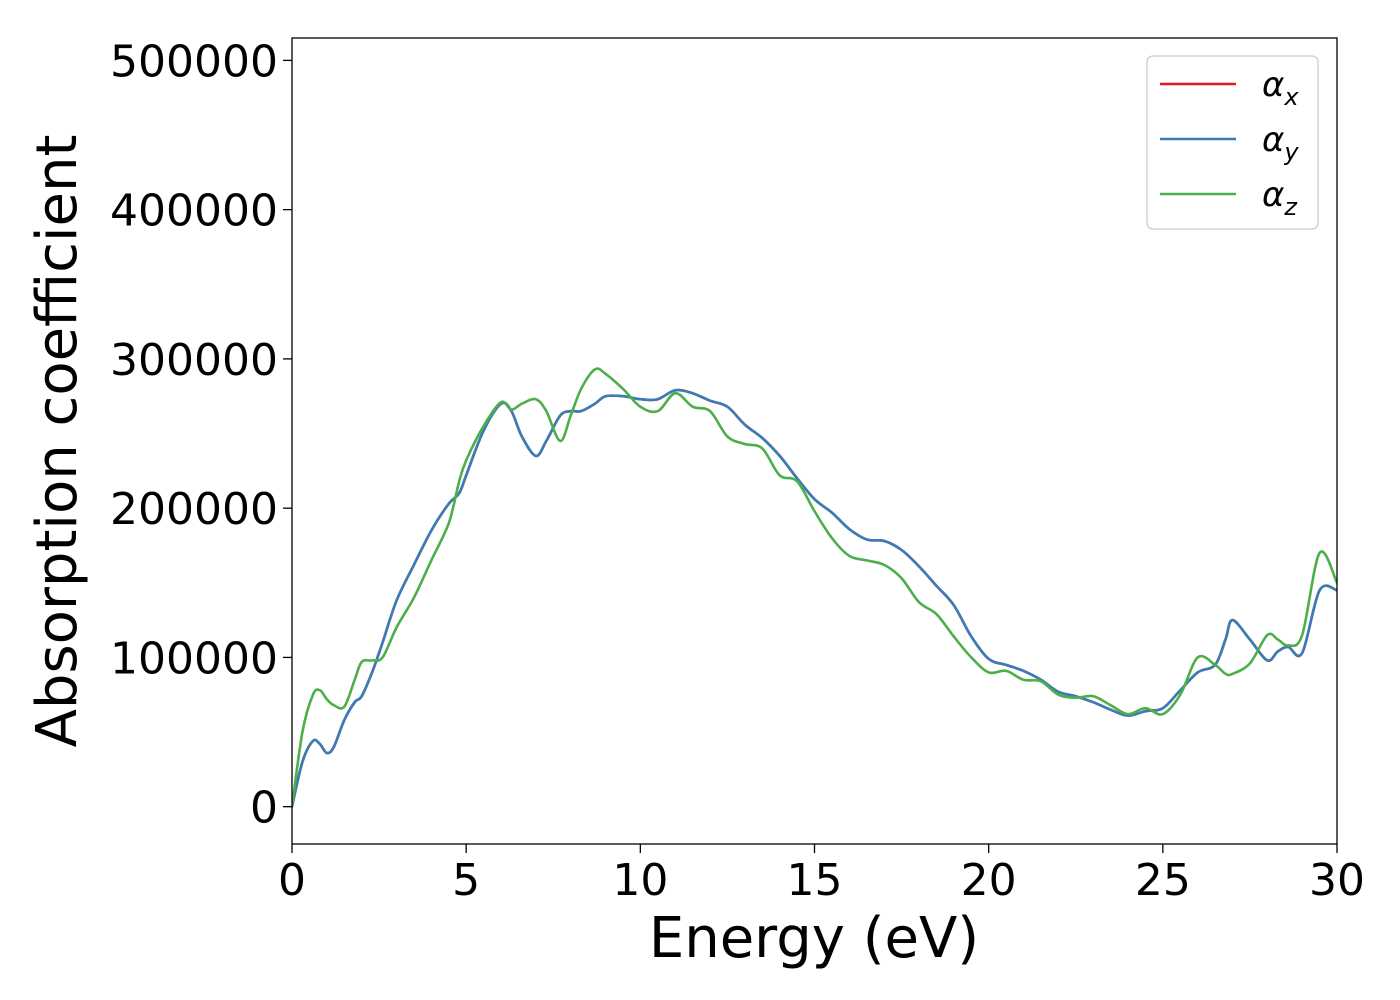  Describe the element at coordinates (57, 441) in the screenshot. I see `y-axis-label: Absorption coefficient` at that location.